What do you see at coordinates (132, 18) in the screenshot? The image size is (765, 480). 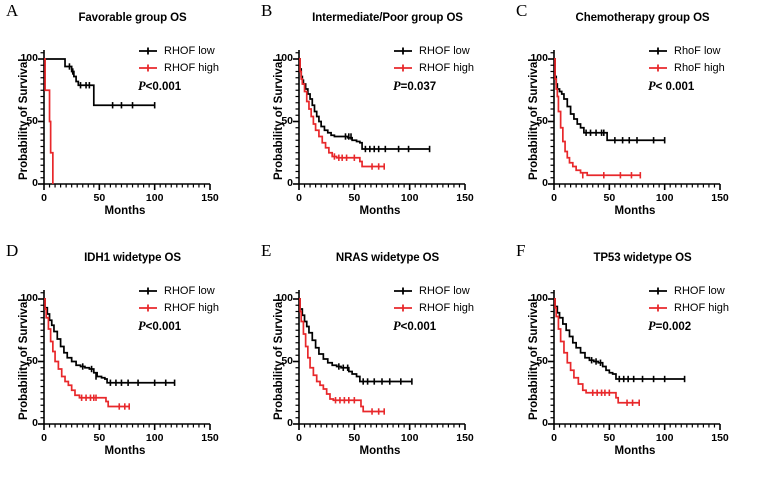 I see `panel-title: Favorable group OS` at bounding box center [132, 18].